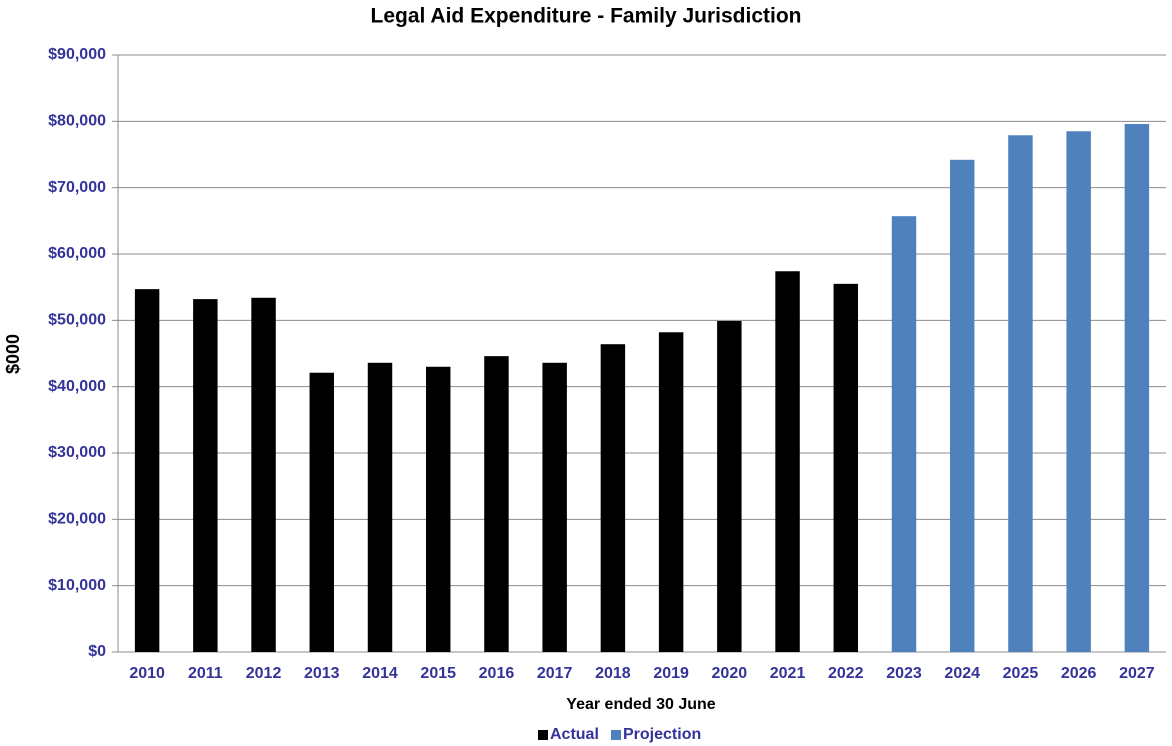  I want to click on y-tick-label: $20,000, so click(77, 519).